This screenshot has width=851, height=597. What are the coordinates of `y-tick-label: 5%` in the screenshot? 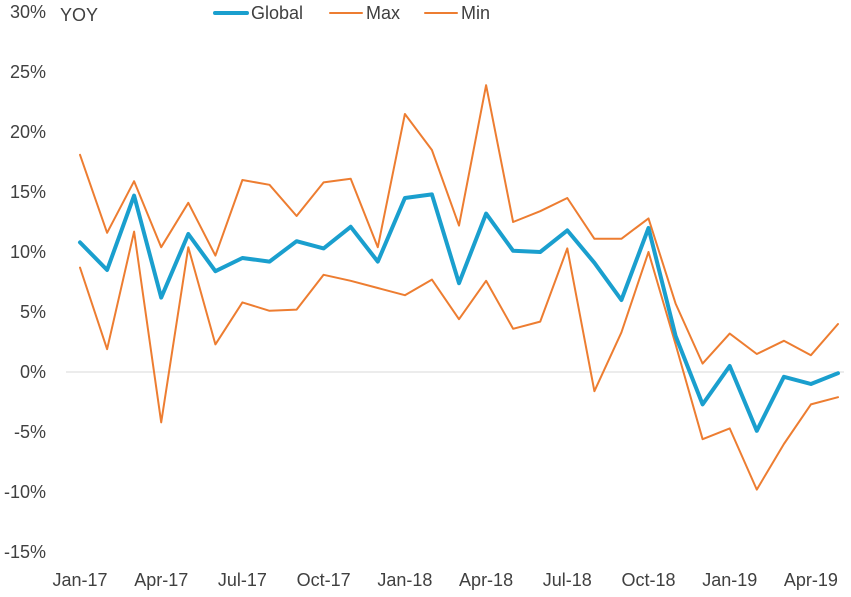 It's located at (33, 312).